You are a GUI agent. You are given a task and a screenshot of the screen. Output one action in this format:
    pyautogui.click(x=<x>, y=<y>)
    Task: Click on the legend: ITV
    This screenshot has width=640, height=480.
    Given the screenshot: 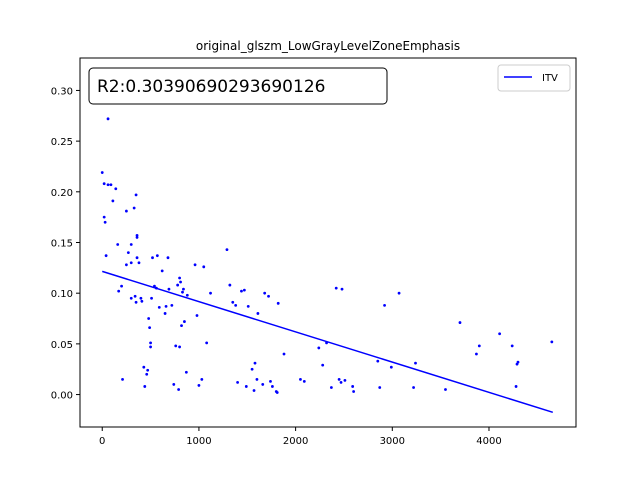 What is the action you would take?
    pyautogui.click(x=534, y=78)
    